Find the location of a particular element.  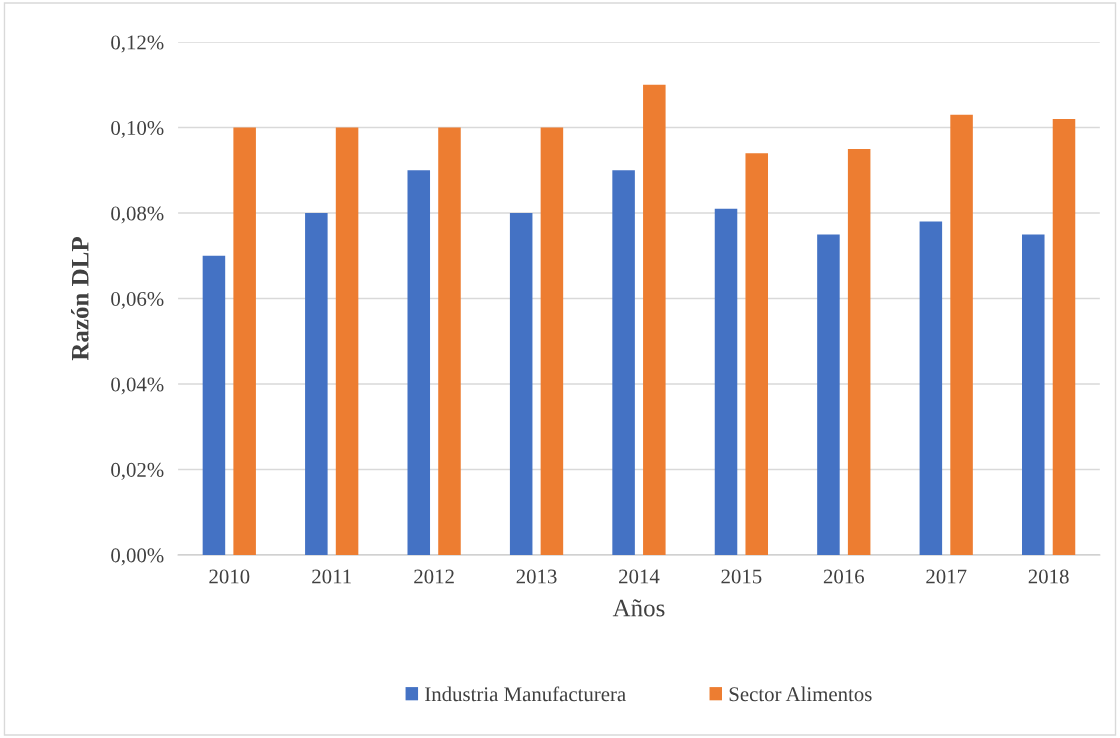

y-tick-label: 0,02% is located at coordinates (137, 471).